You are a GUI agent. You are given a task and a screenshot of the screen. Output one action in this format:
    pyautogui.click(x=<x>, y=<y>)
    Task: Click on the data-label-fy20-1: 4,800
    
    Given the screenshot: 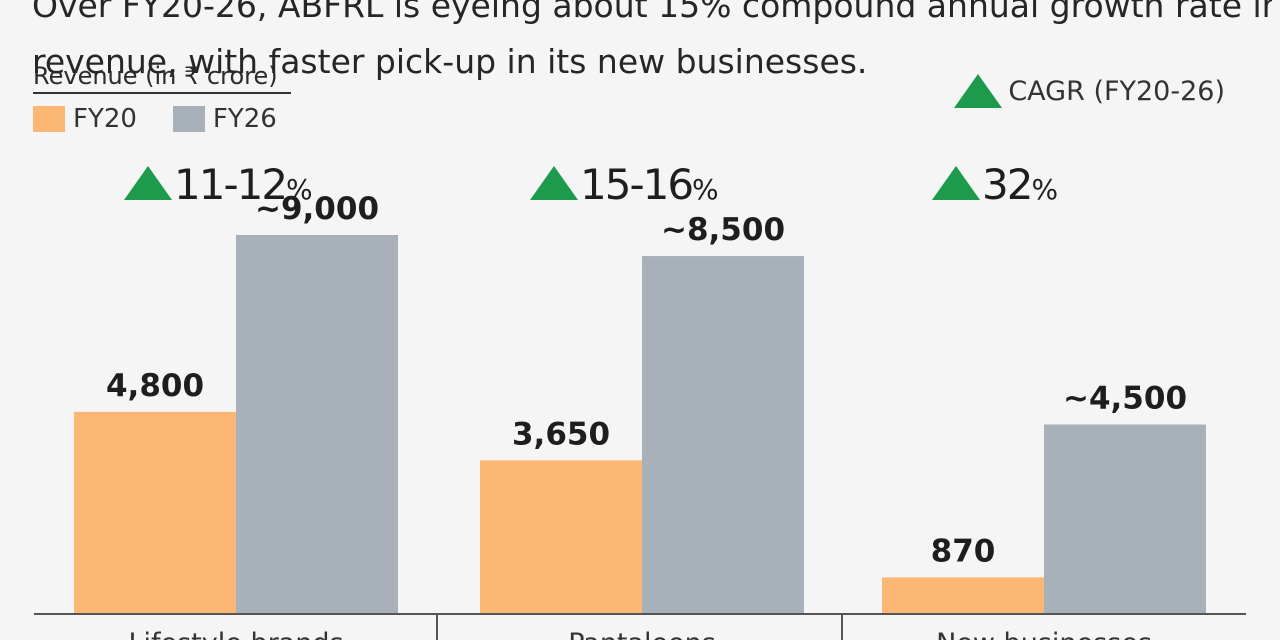 What is the action you would take?
    pyautogui.click(x=155, y=386)
    